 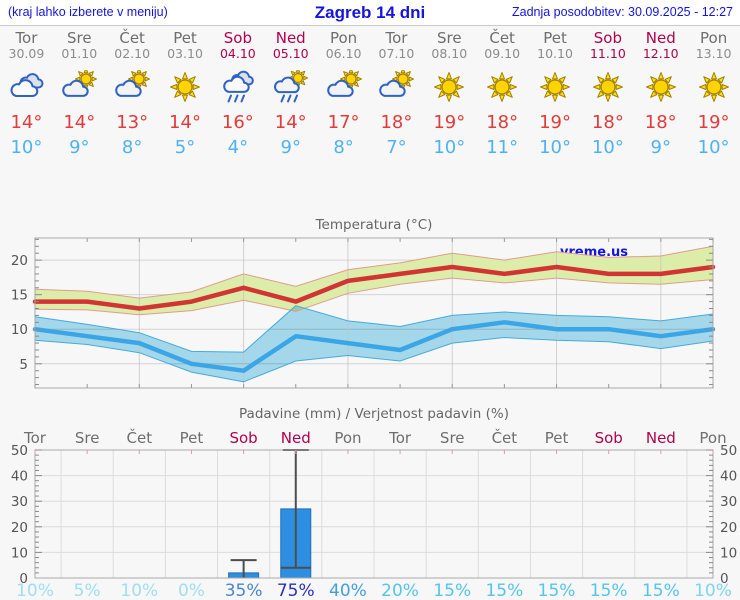 I want to click on max-temp: 13°, so click(x=132, y=122).